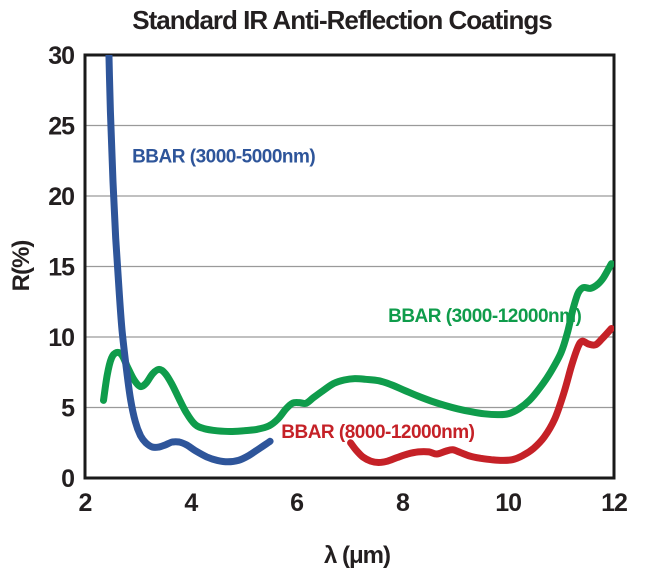 This screenshot has height=579, width=650. What do you see at coordinates (484, 316) in the screenshot?
I see `series-label: BBAR (3000-12000nm)` at bounding box center [484, 316].